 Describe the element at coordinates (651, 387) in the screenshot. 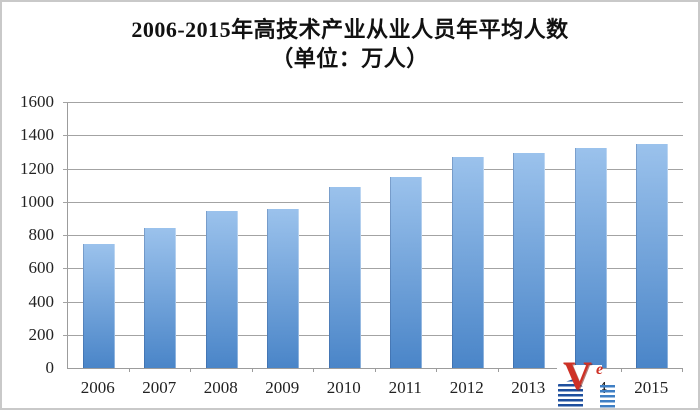

I see `x-axis-tick-label: 2015` at that location.